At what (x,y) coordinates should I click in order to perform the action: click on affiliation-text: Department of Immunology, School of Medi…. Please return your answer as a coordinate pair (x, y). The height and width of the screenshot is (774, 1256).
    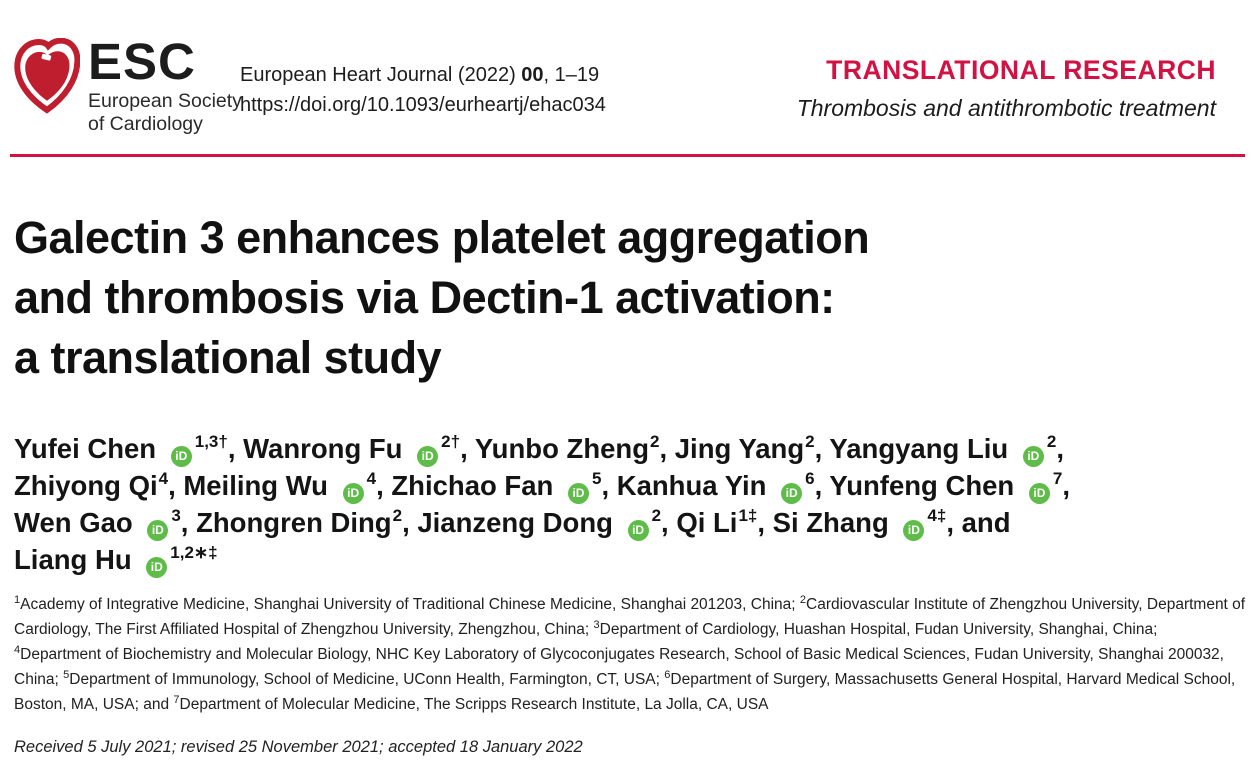
    Looking at the image, I should click on (367, 679).